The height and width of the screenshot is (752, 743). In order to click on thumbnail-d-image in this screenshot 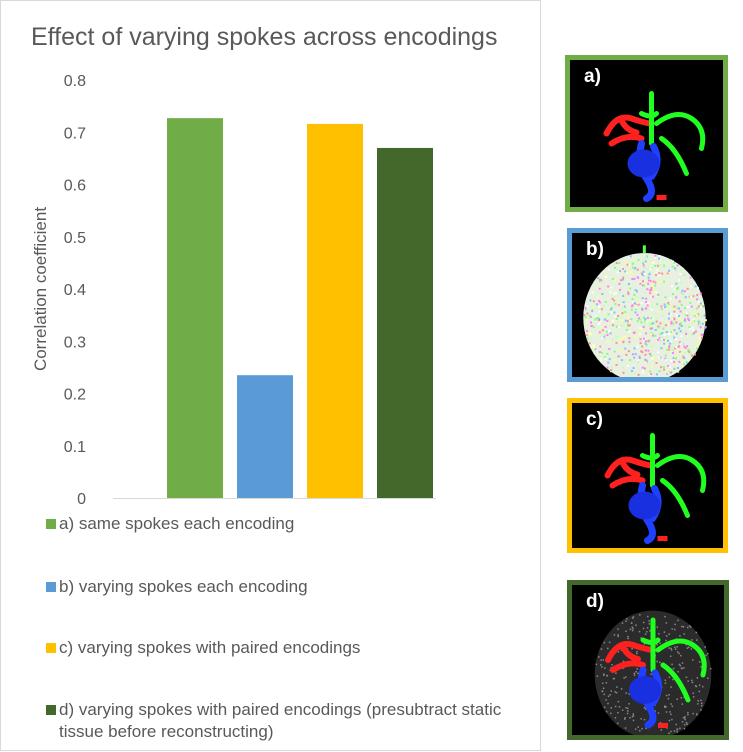, I will do `click(653, 672)`.